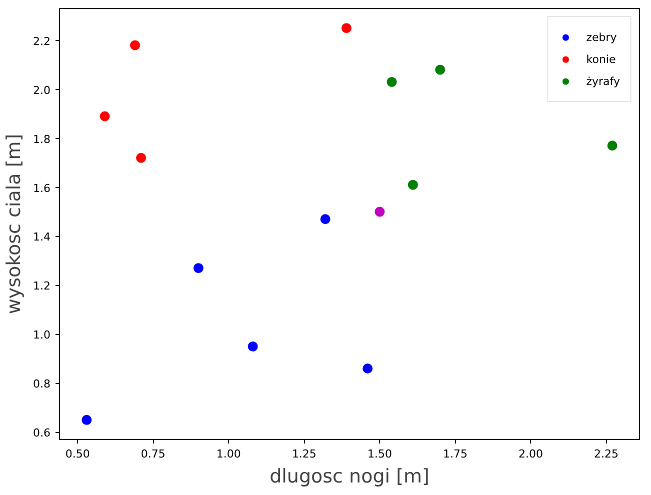 This screenshot has width=651, height=495. What do you see at coordinates (42, 41) in the screenshot?
I see `y-tick-label: 2.2` at bounding box center [42, 41].